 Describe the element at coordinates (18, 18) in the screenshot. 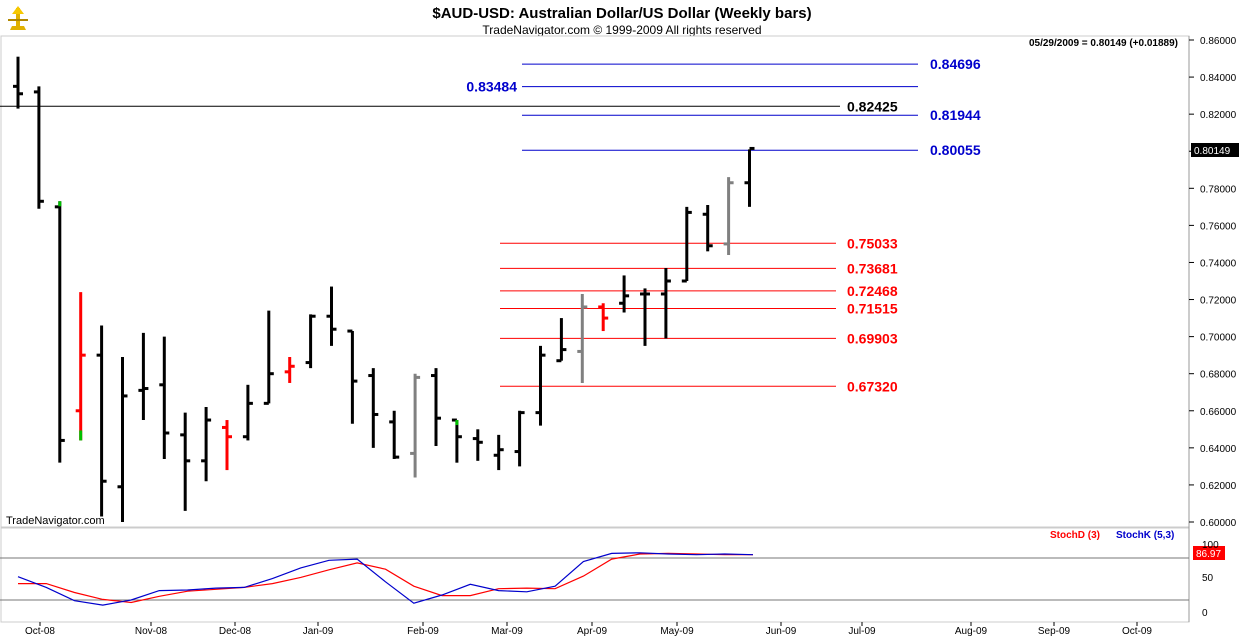

I see `logo-icon` at that location.